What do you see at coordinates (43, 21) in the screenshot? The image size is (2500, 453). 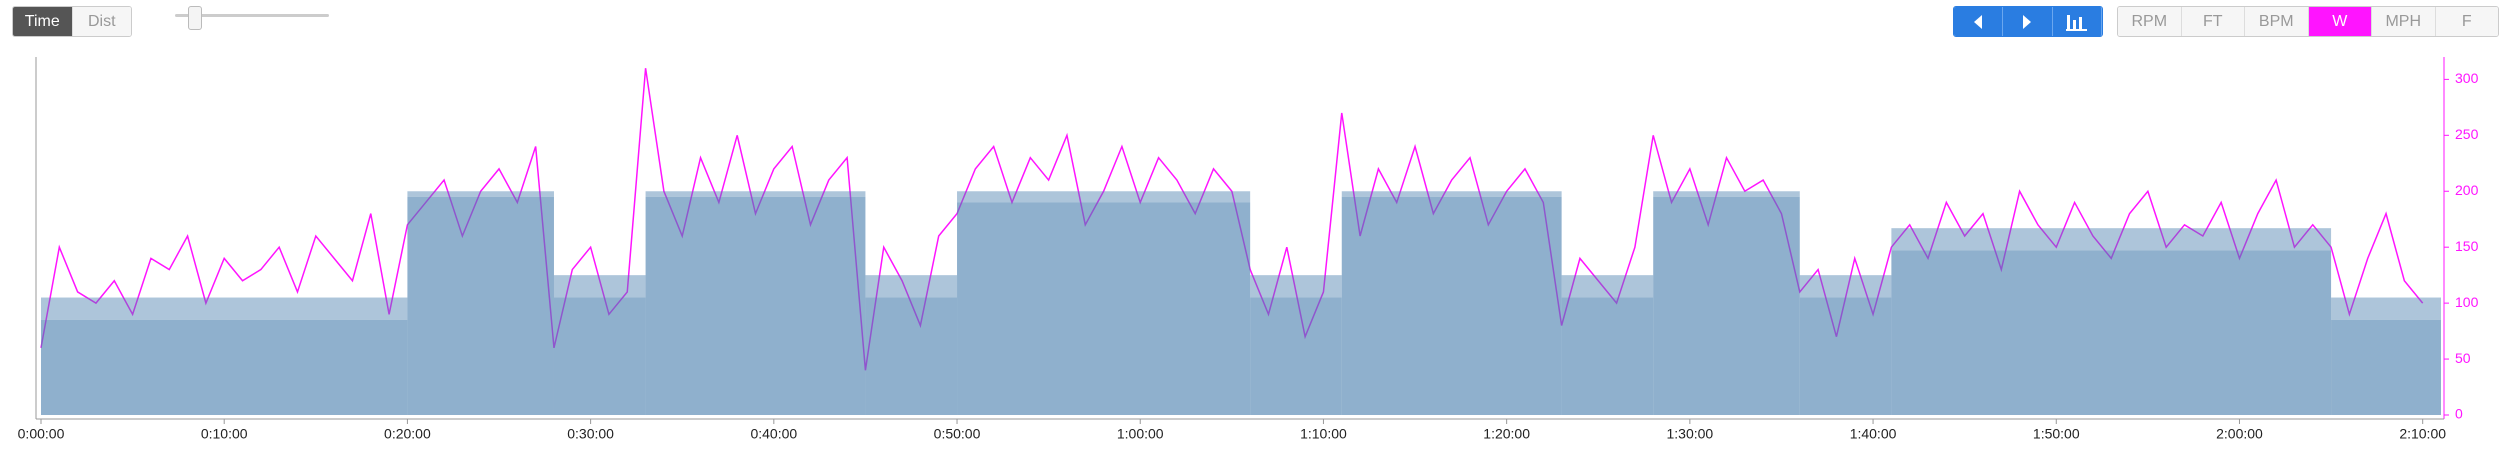 I see `mode-button: Time` at bounding box center [43, 21].